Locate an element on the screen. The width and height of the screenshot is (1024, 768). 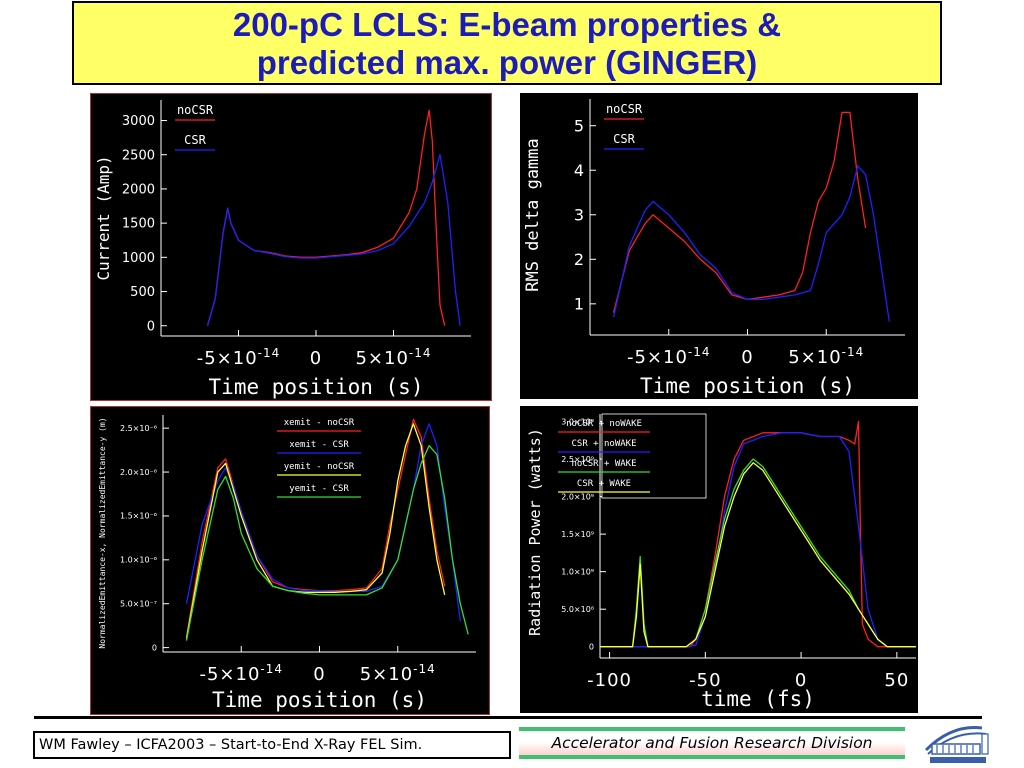
y-tick-label: 2500 is located at coordinates (138, 155).